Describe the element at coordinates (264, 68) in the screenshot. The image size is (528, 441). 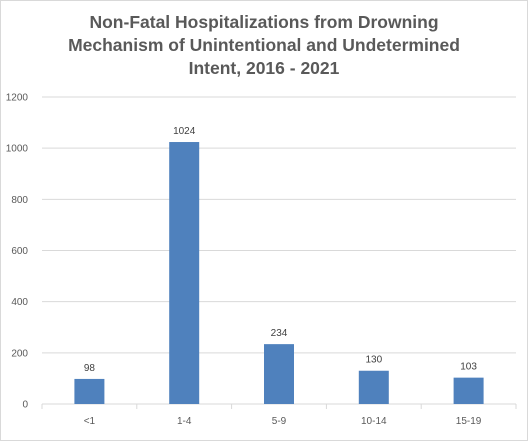
I see `chart-title-line-3: Intent, 2016 - 2021` at that location.